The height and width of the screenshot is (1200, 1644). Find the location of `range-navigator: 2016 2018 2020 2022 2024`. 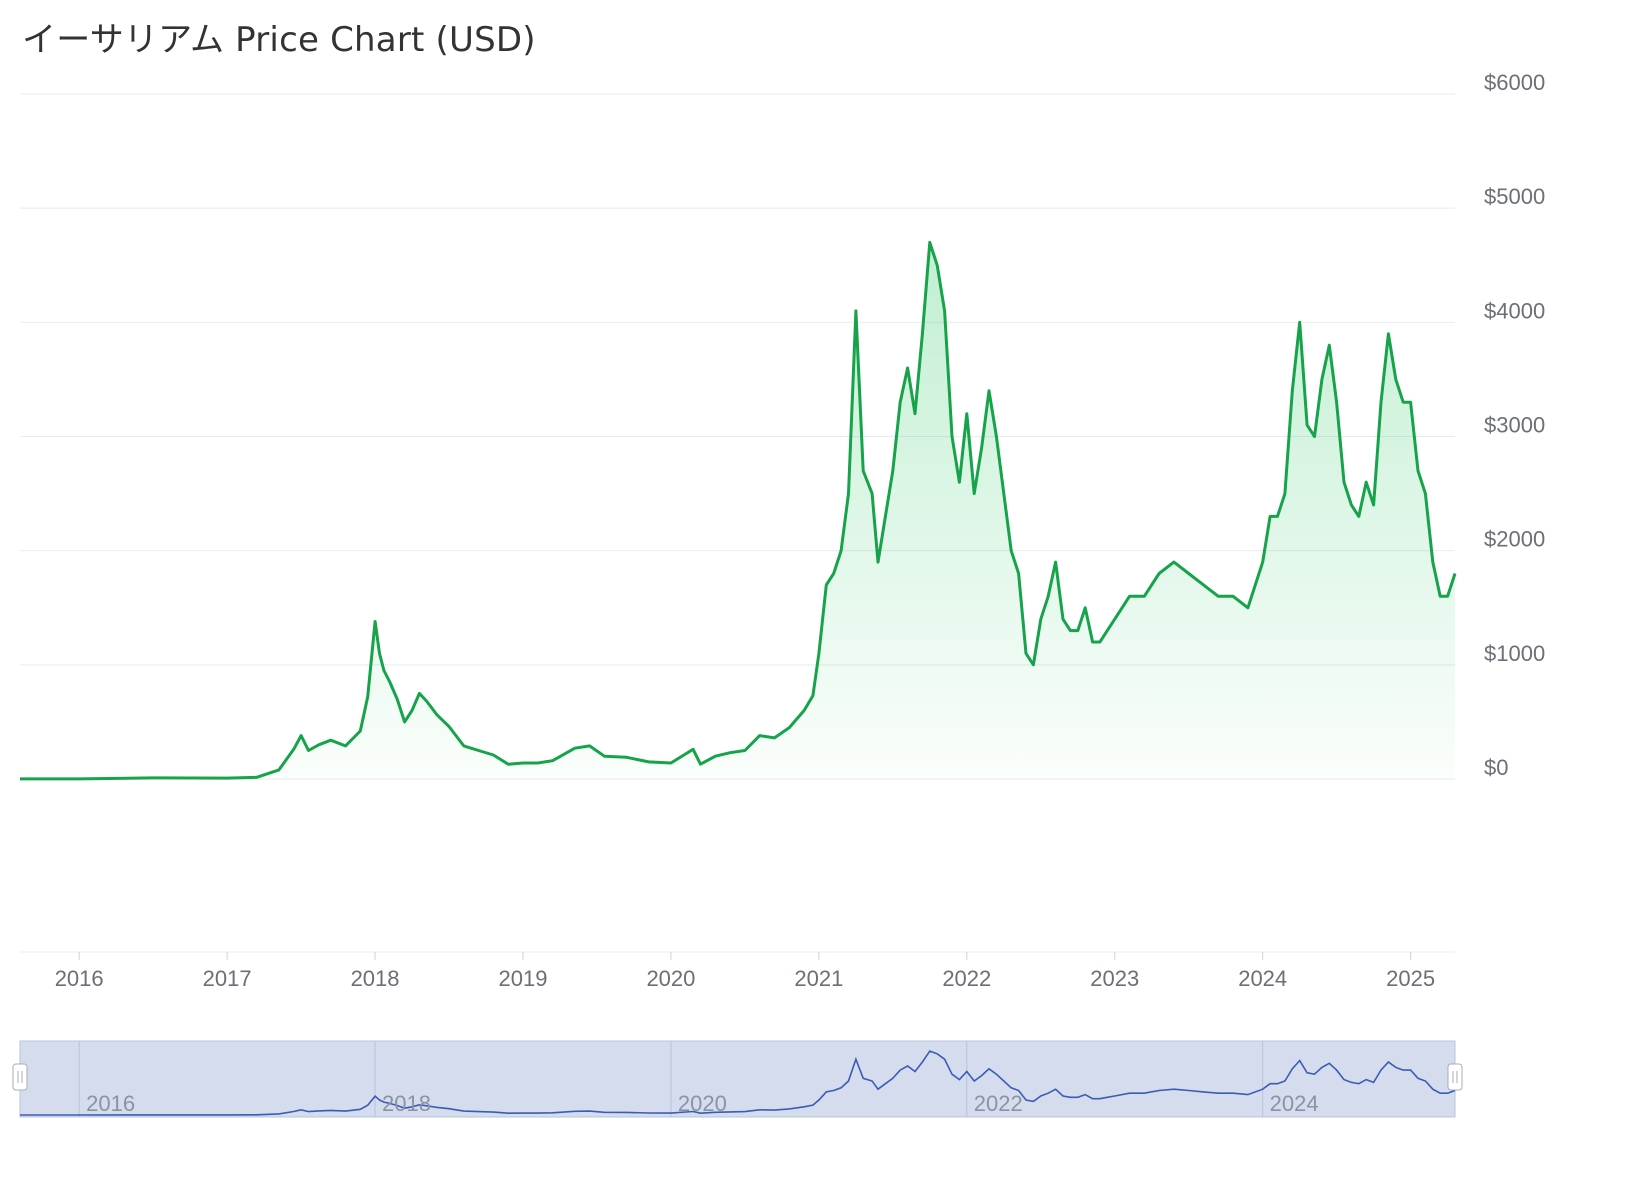

range-navigator: 2016 2018 2020 2022 2024 is located at coordinates (737, 1079).